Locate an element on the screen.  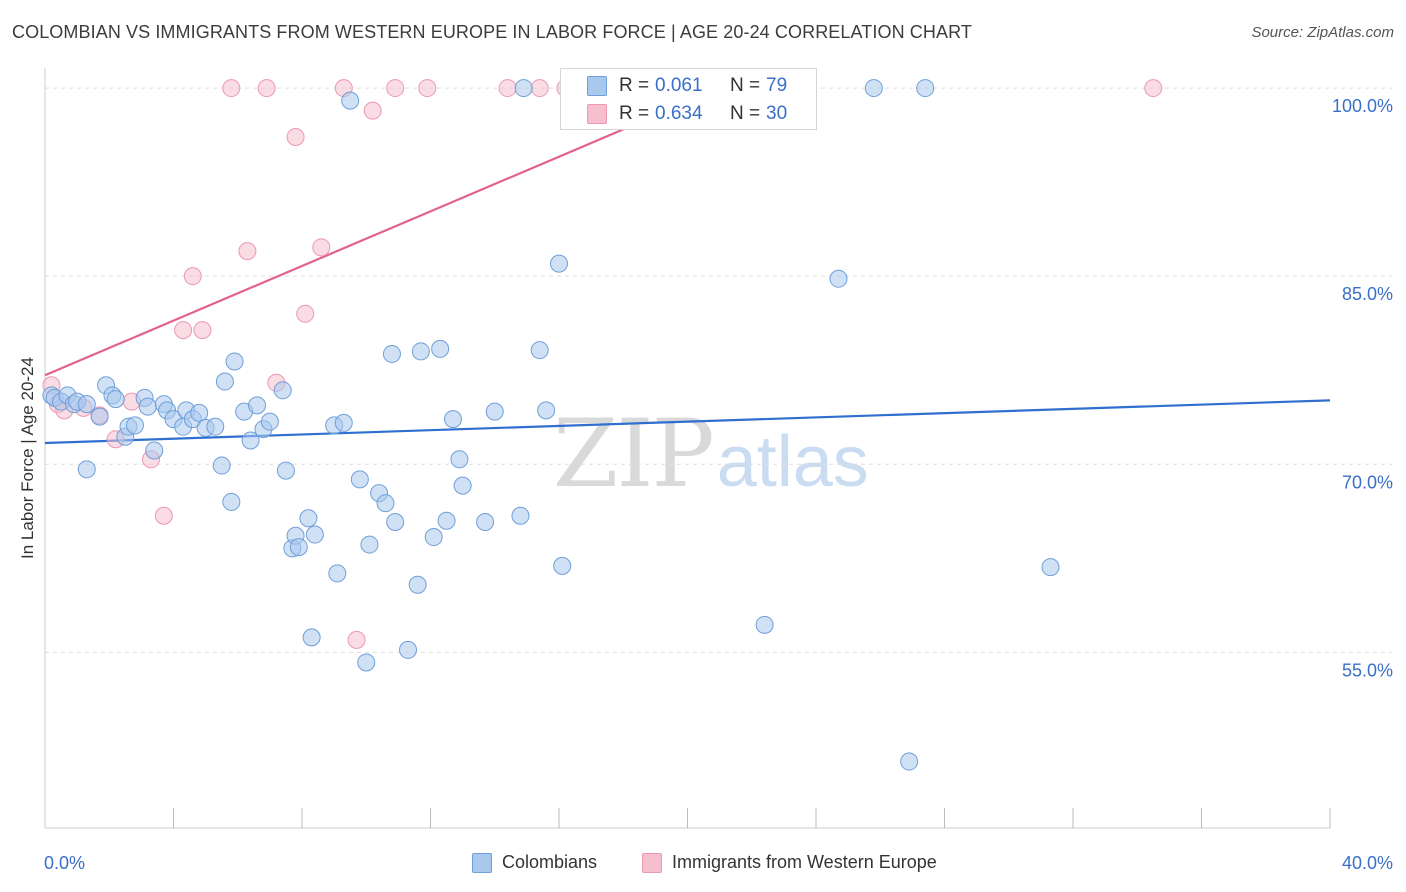
legend-item-immigrants: Immigrants from Western Europe is located at coordinates (789, 862).